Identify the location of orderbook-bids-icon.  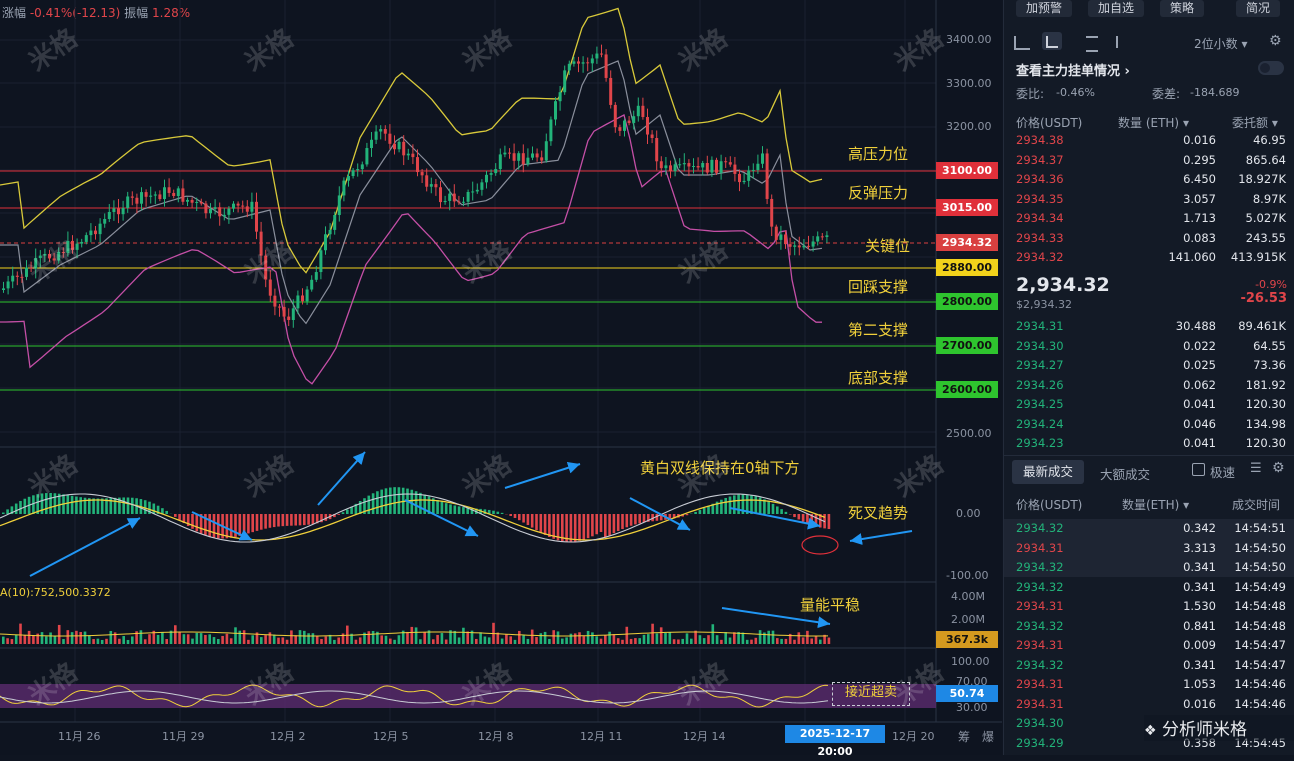
(1052, 41).